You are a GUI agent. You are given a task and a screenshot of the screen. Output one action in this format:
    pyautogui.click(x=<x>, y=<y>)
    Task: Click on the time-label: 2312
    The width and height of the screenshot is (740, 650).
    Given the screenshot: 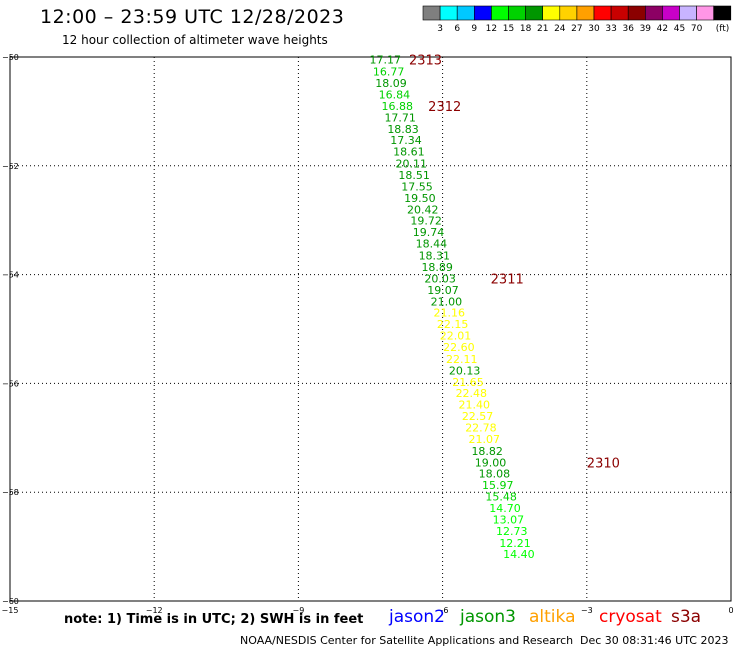 What is the action you would take?
    pyautogui.click(x=444, y=107)
    